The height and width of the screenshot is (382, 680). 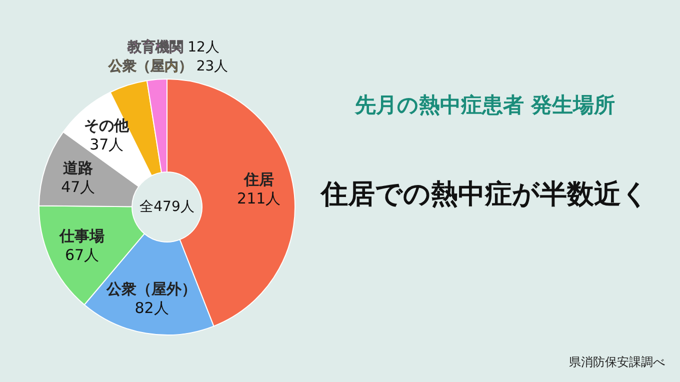 I want to click on text: 全479人, so click(x=167, y=207).